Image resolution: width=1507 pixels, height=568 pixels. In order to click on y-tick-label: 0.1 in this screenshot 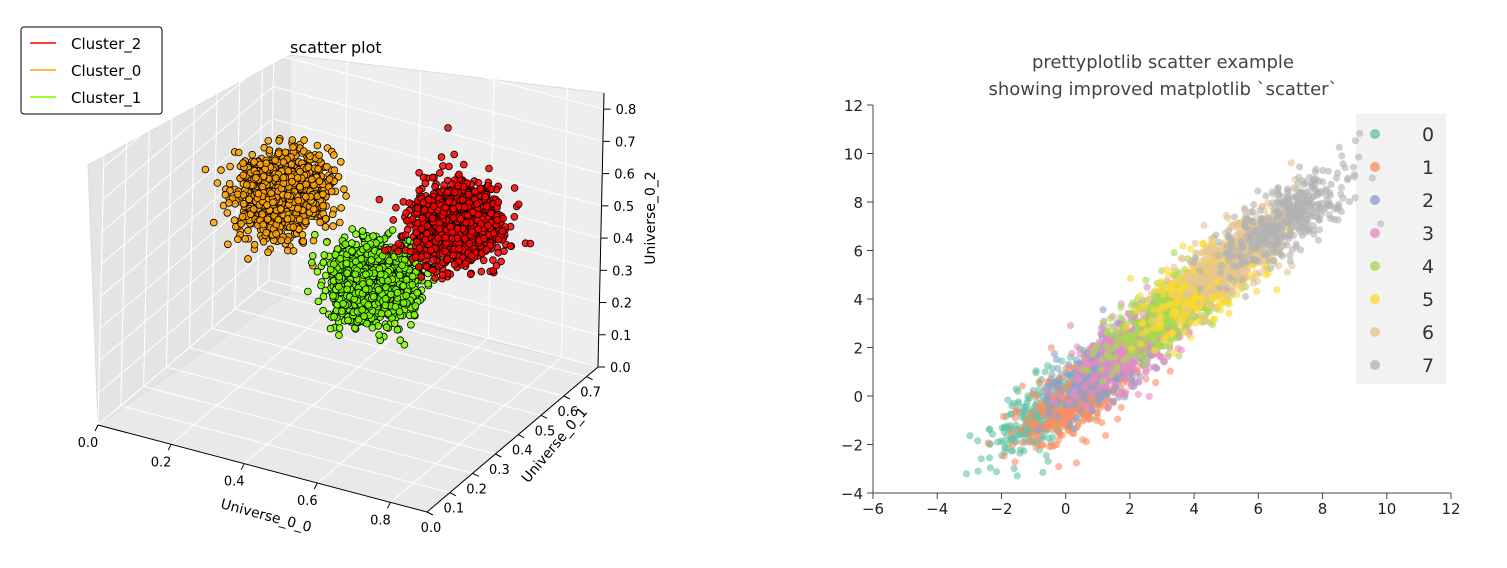, I will do `click(453, 509)`.